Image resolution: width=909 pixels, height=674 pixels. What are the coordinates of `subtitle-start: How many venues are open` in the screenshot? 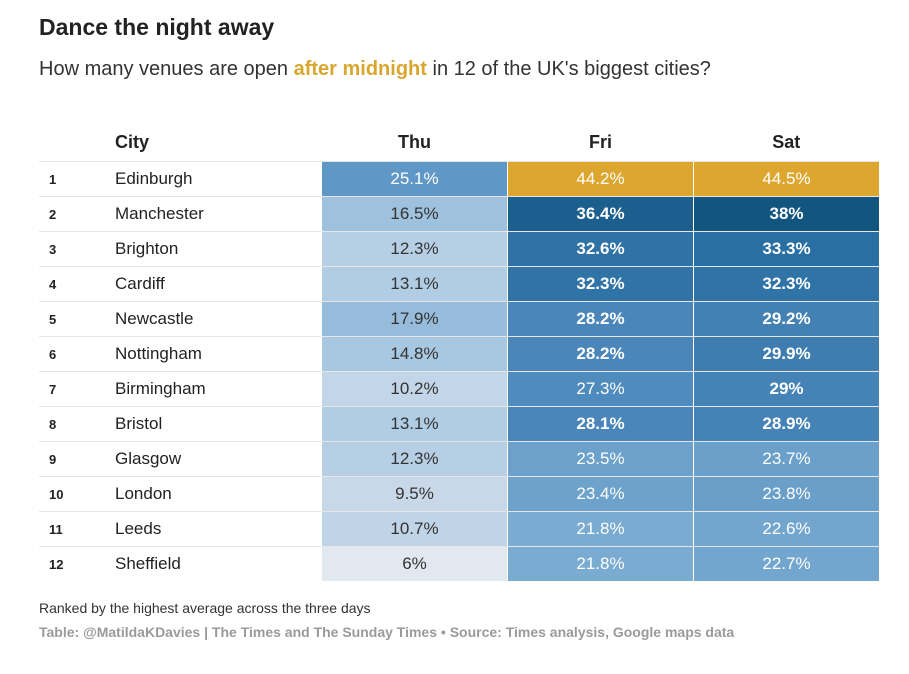 It's located at (166, 69).